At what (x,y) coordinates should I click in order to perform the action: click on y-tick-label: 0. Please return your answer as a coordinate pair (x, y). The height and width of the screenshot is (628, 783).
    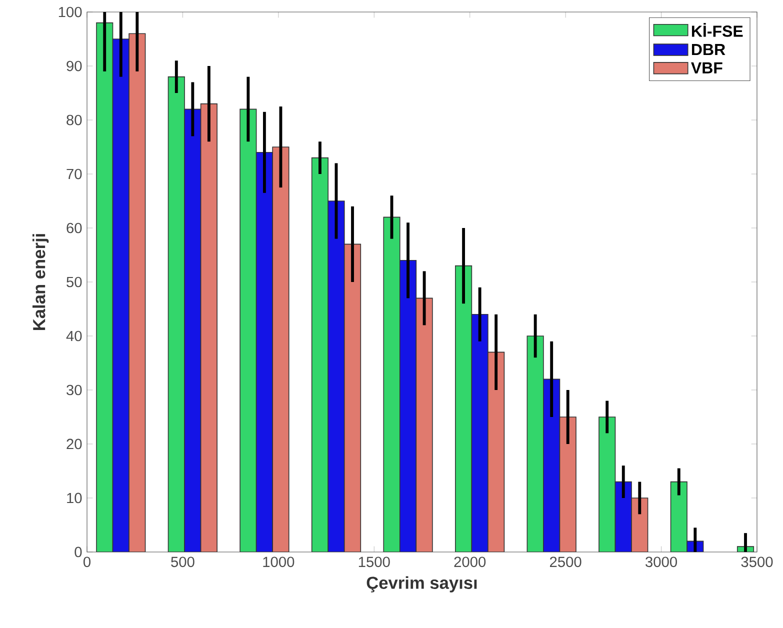
    Looking at the image, I should click on (78, 552).